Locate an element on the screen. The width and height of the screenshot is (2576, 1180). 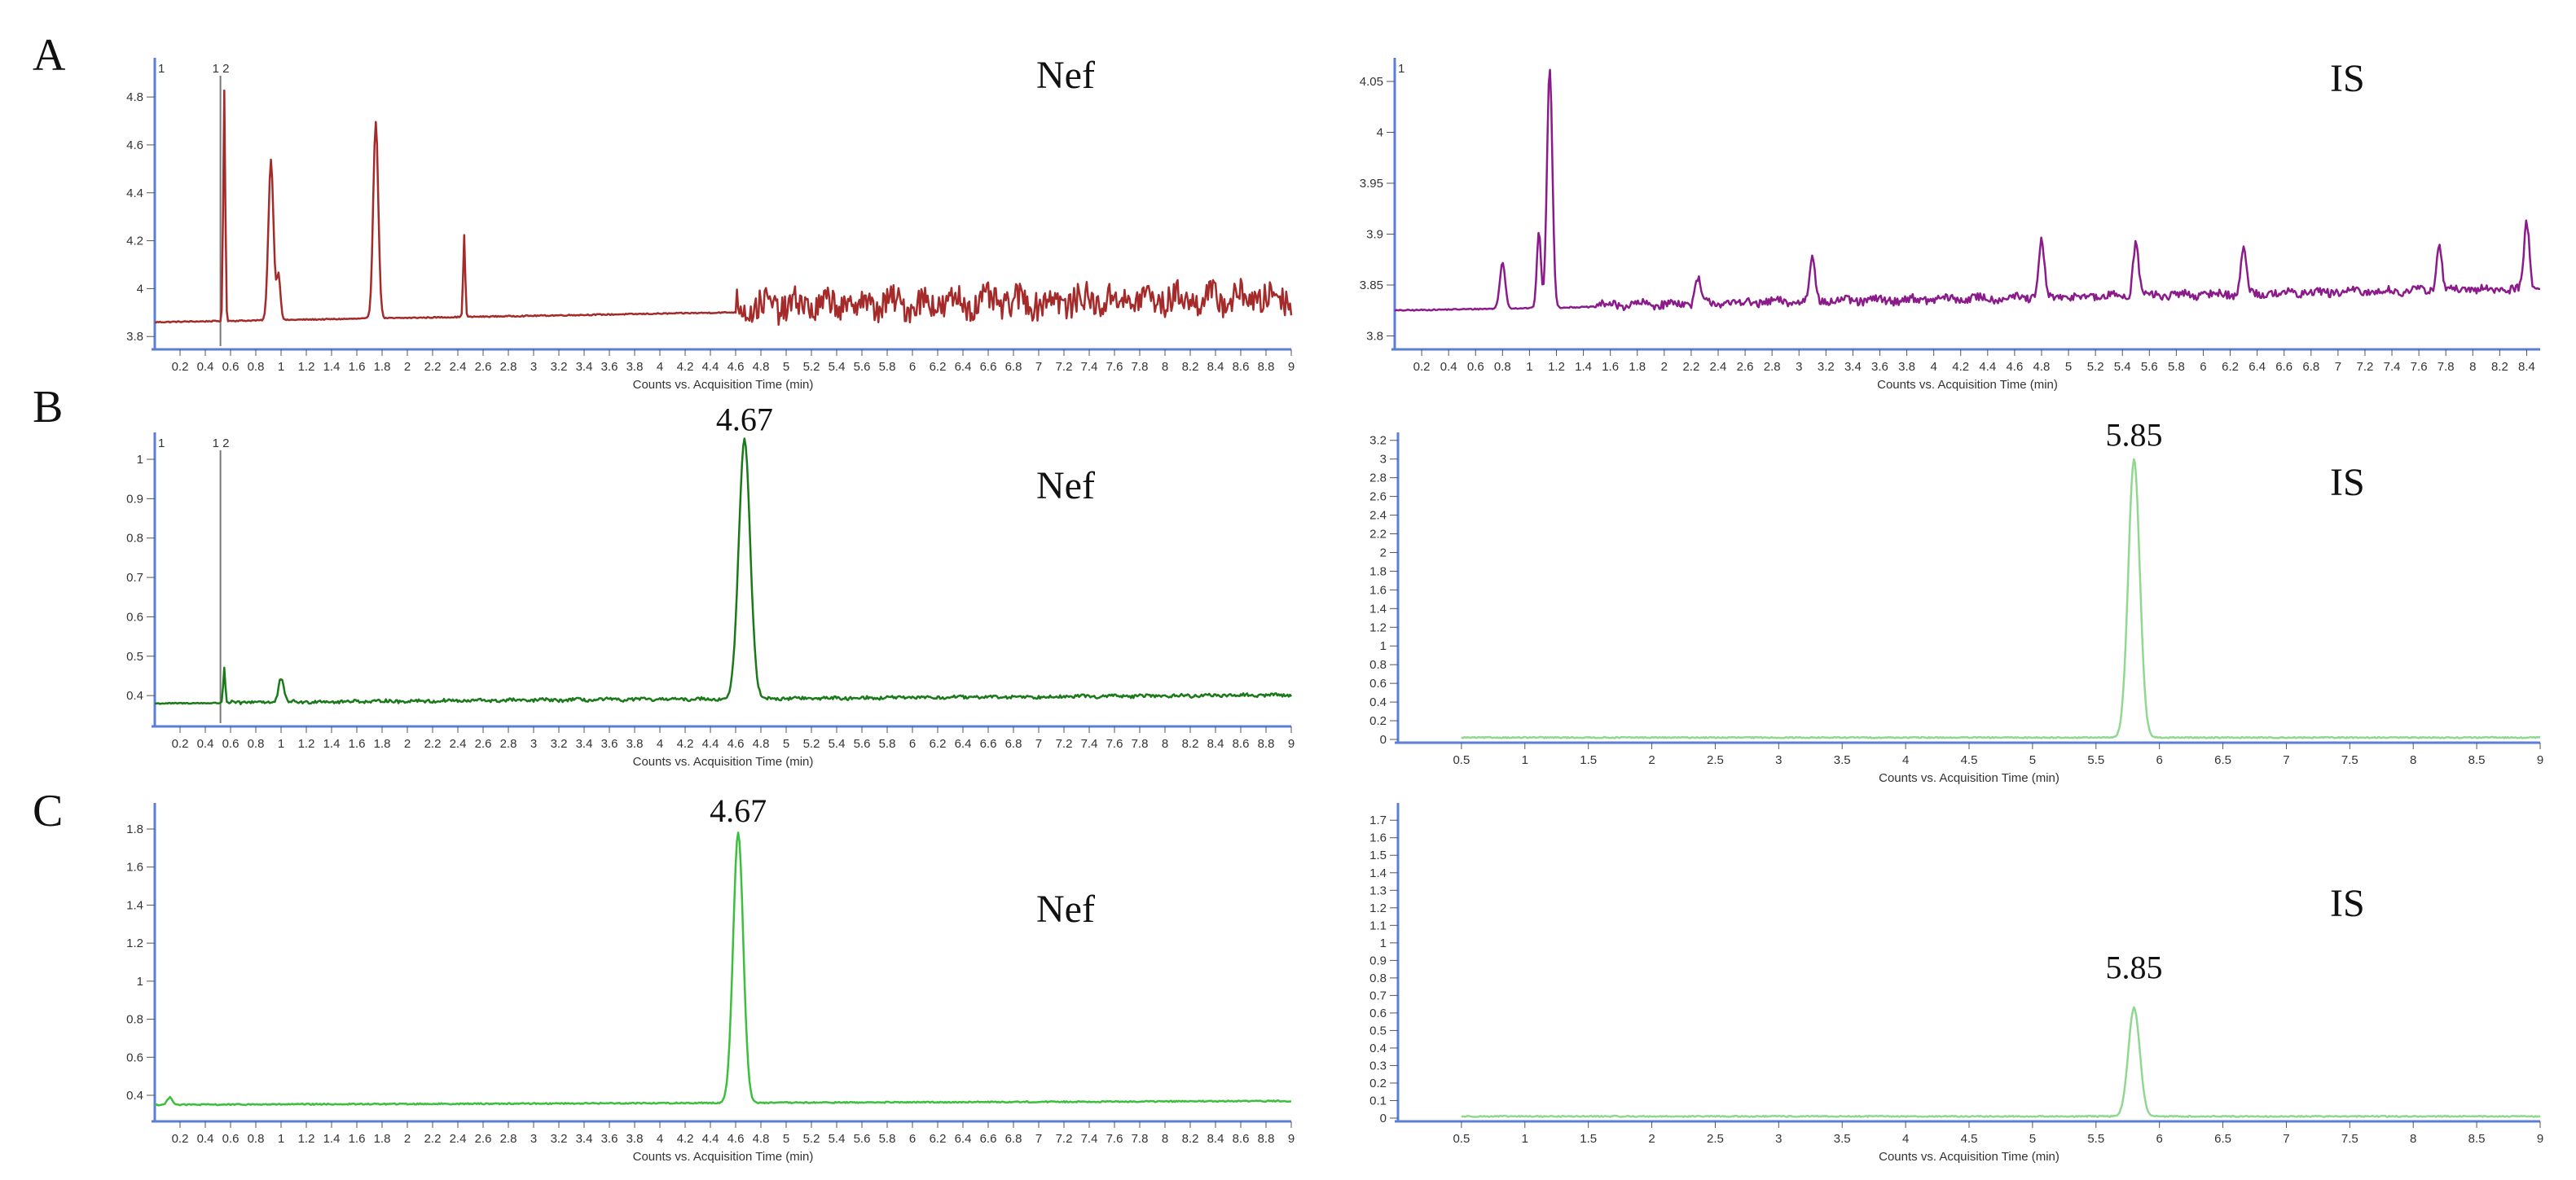
y-tick-label: 0.3 is located at coordinates (1378, 1066).